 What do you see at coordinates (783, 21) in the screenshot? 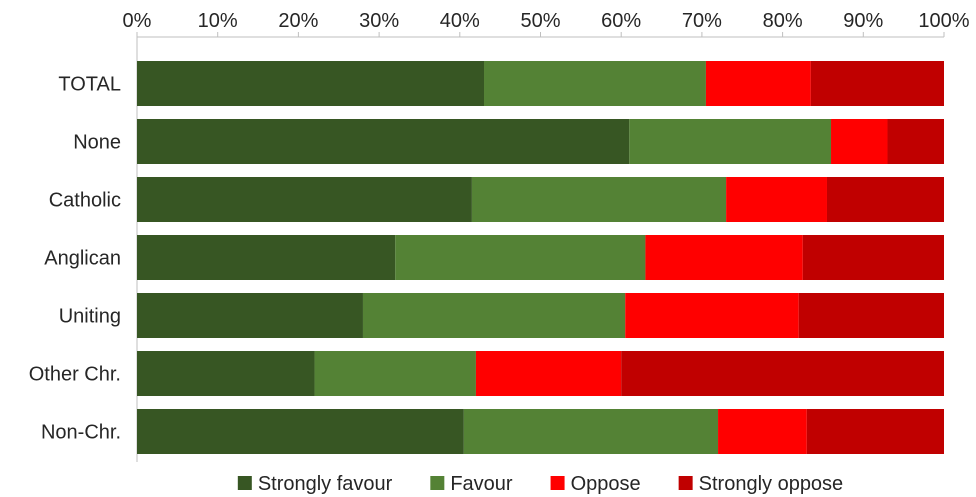
I see `x-tick-label: 80%` at bounding box center [783, 21].